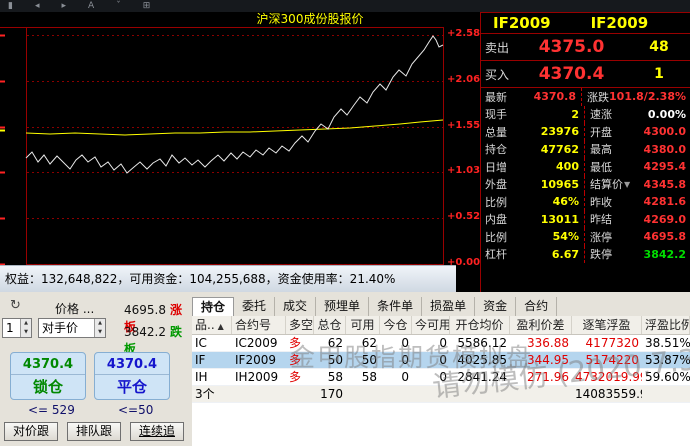  I want to click on order-entry-panel: ↻ 价格 ... 4695.8 涨板 3842.2 跌板 1 ▲ ▼ 对手价 ▲ ▼, so click(96, 369).